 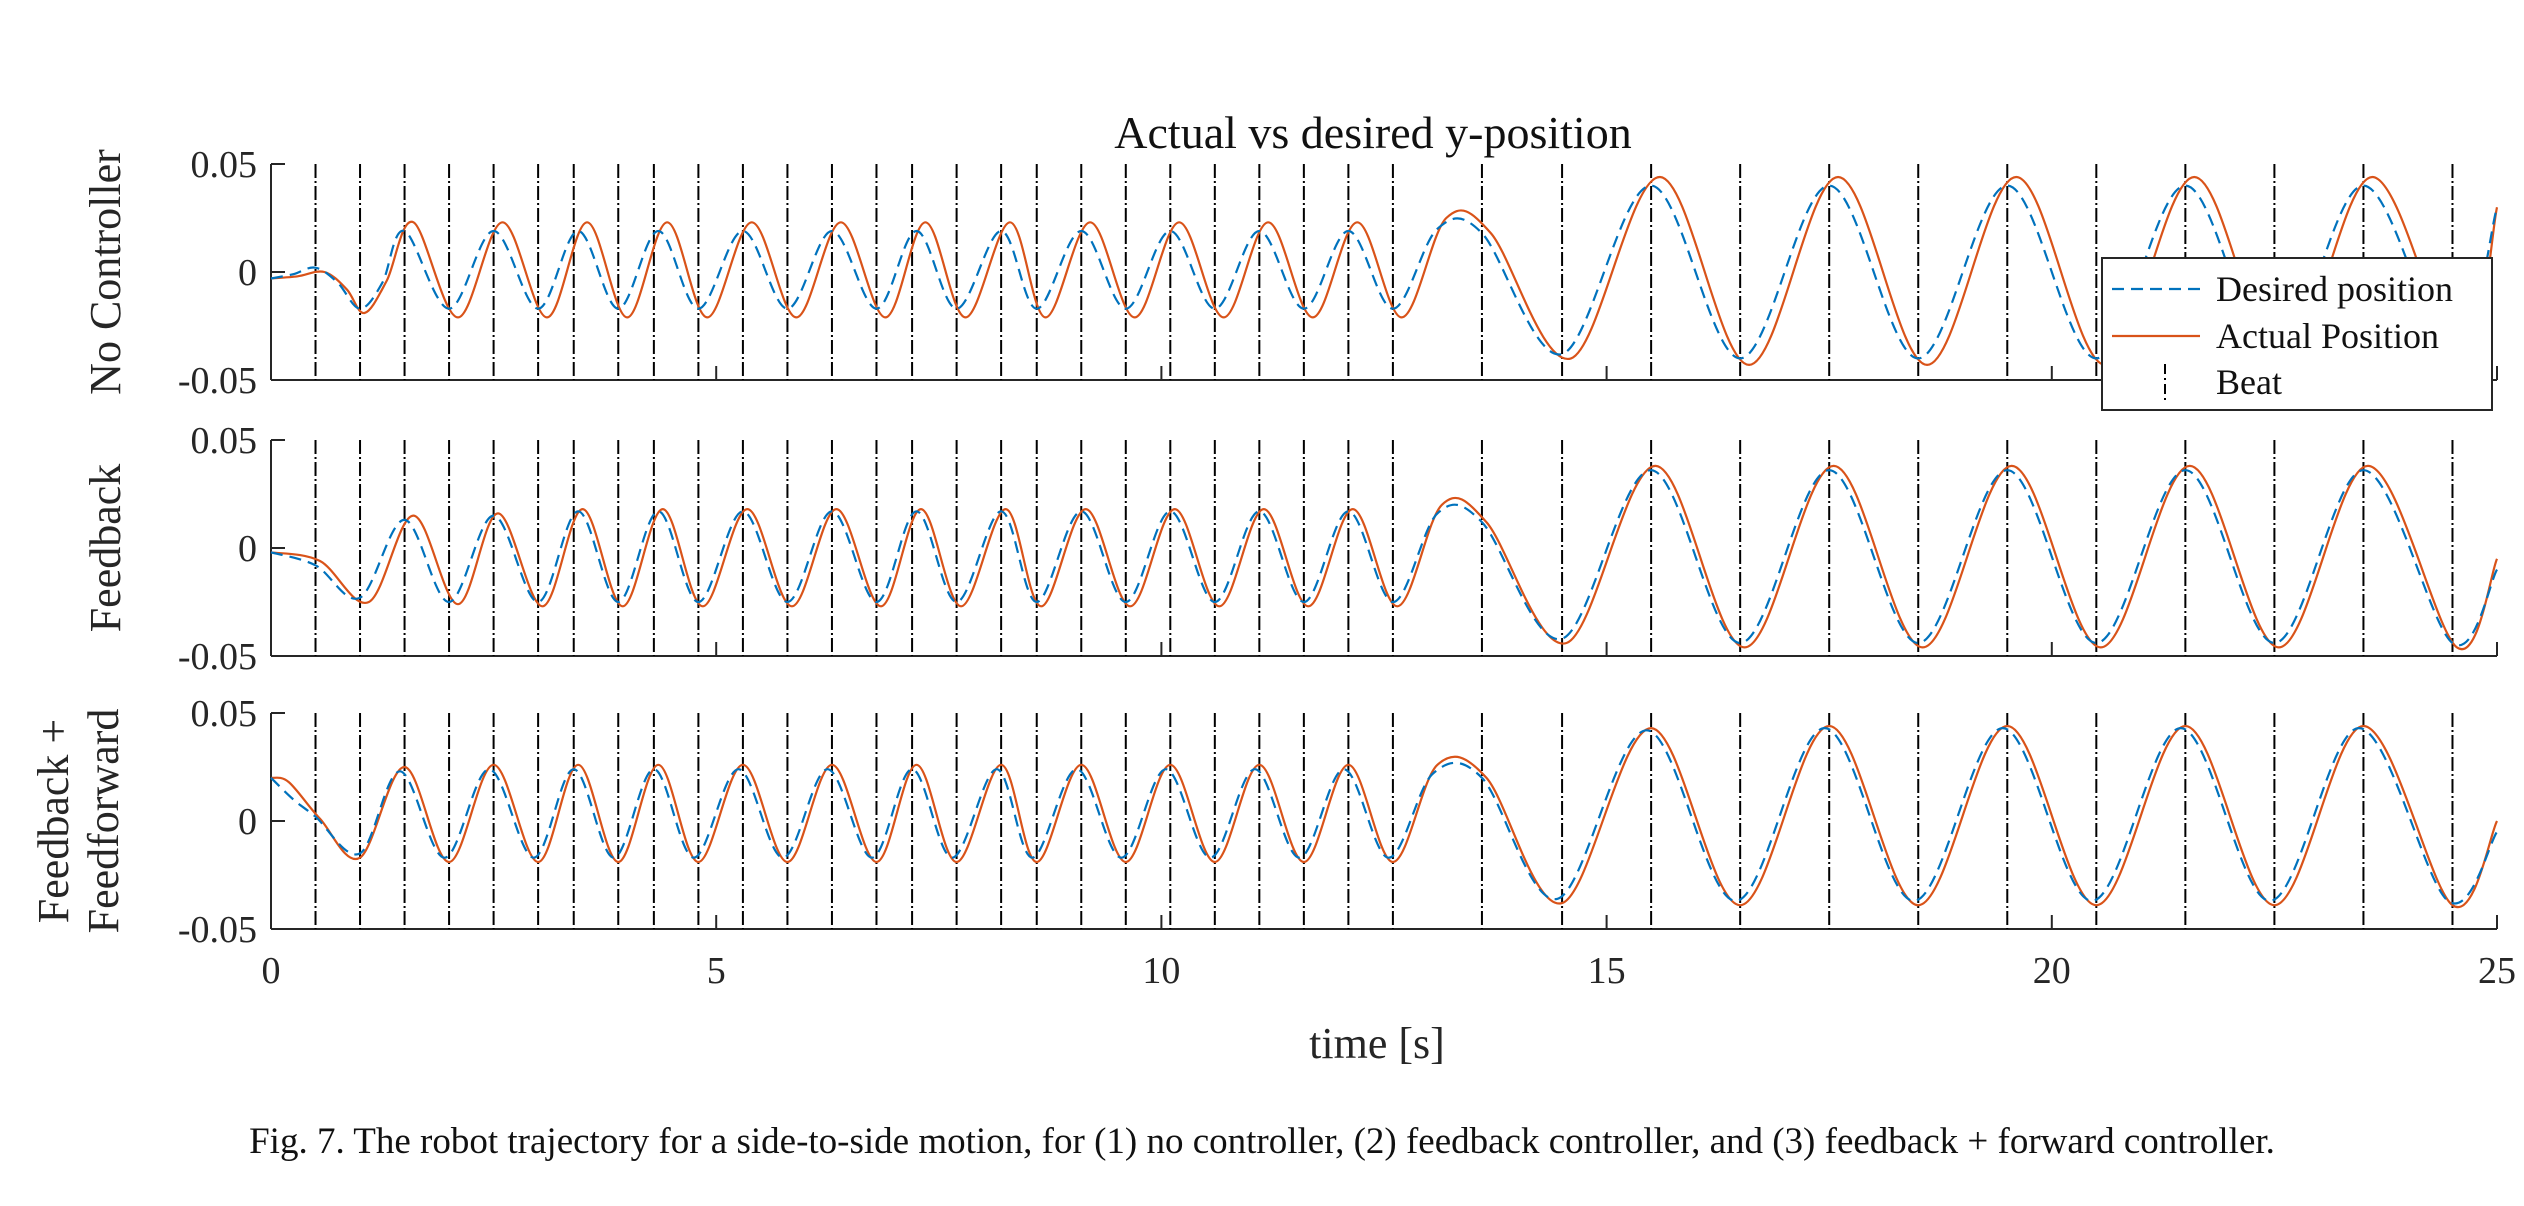 What do you see at coordinates (103, 821) in the screenshot?
I see `y-axis-label: Feedforward` at bounding box center [103, 821].